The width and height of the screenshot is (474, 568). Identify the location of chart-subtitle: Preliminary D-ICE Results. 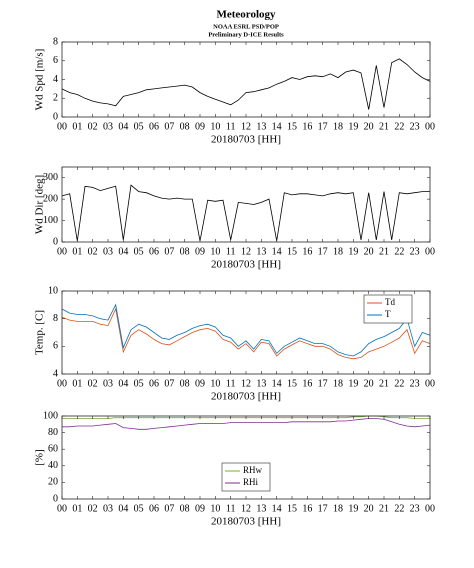
(246, 34).